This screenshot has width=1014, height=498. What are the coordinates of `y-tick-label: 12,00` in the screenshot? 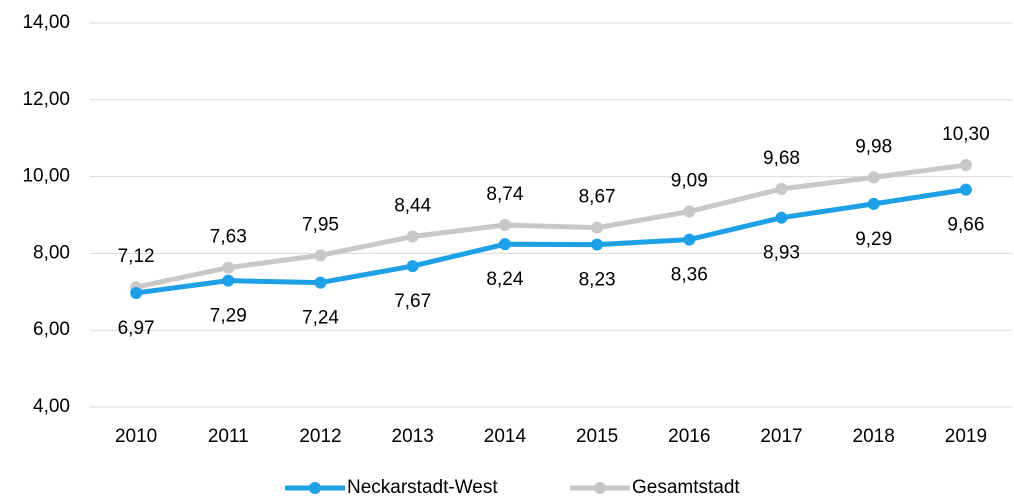 It's located at (46, 99).